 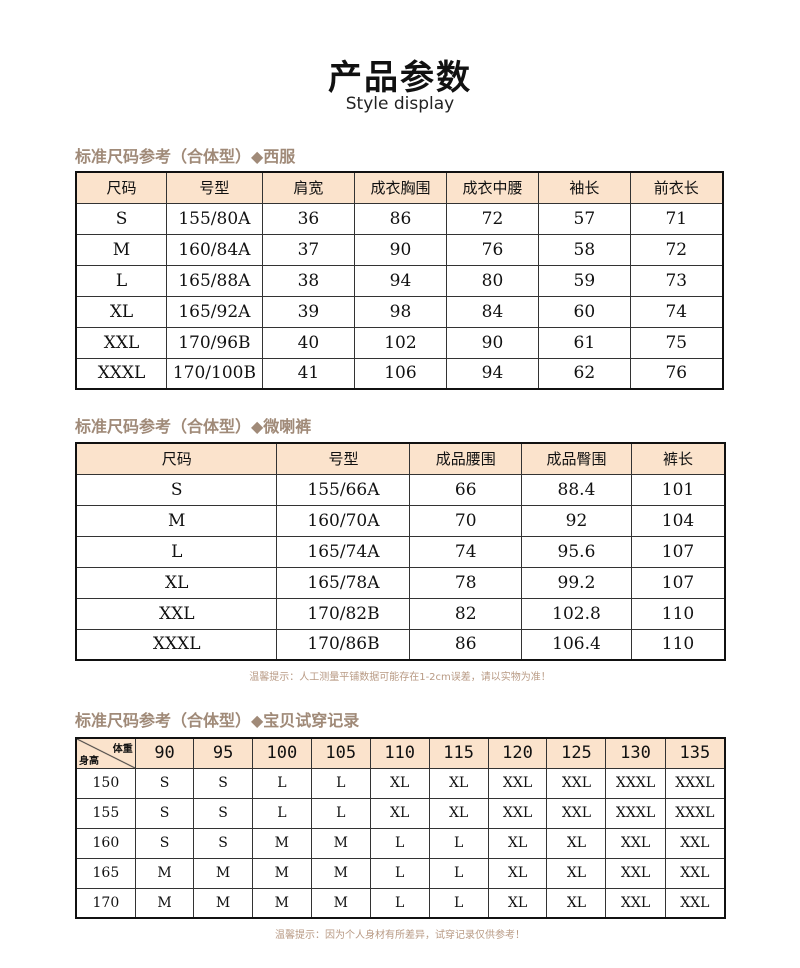 I want to click on table-cell: 37, so click(x=308, y=249).